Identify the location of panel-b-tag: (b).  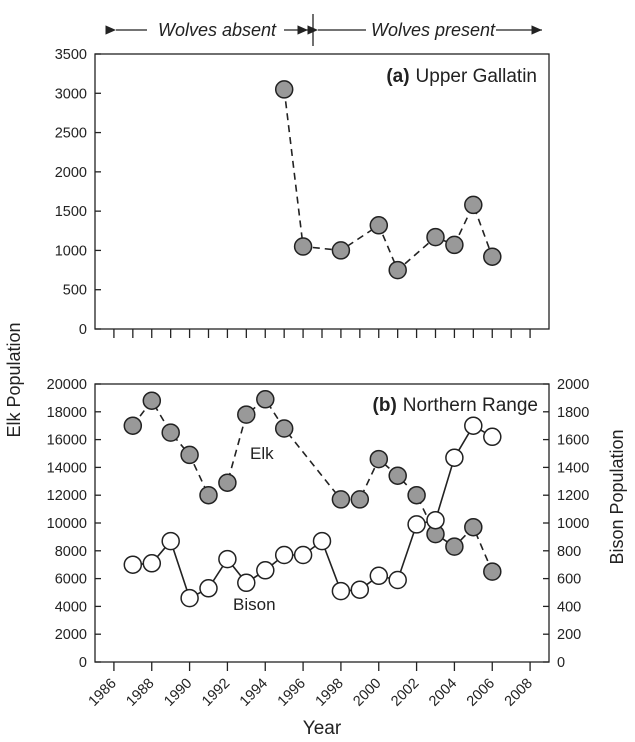
(385, 405).